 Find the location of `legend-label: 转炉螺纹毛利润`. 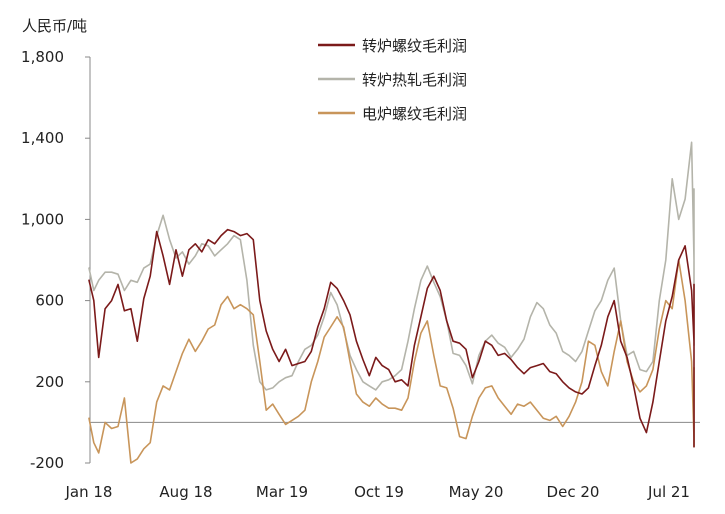

legend-label: 转炉螺纹毛利润 is located at coordinates (414, 46).